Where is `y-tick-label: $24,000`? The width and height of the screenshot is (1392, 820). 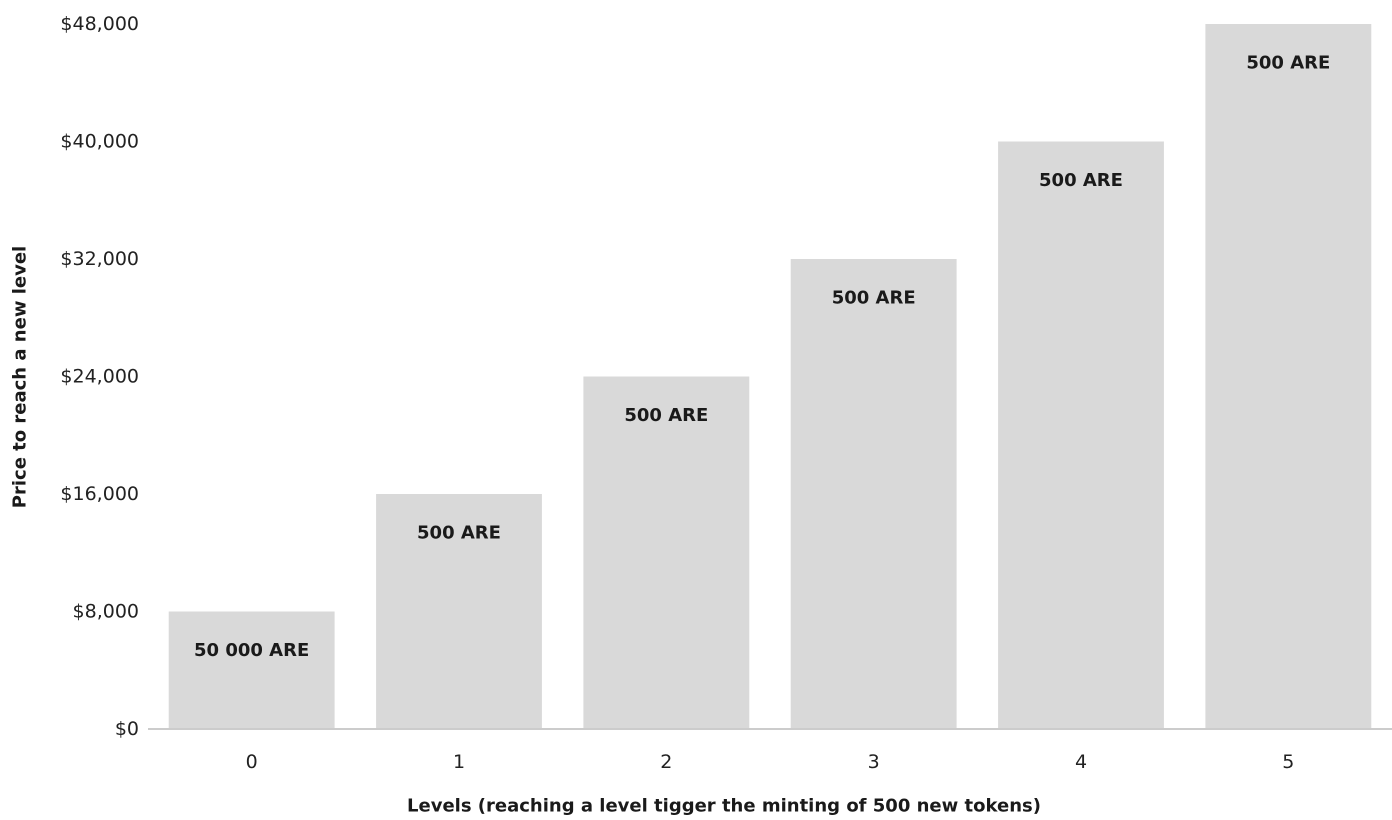
y-tick-label: $24,000 is located at coordinates (99, 377).